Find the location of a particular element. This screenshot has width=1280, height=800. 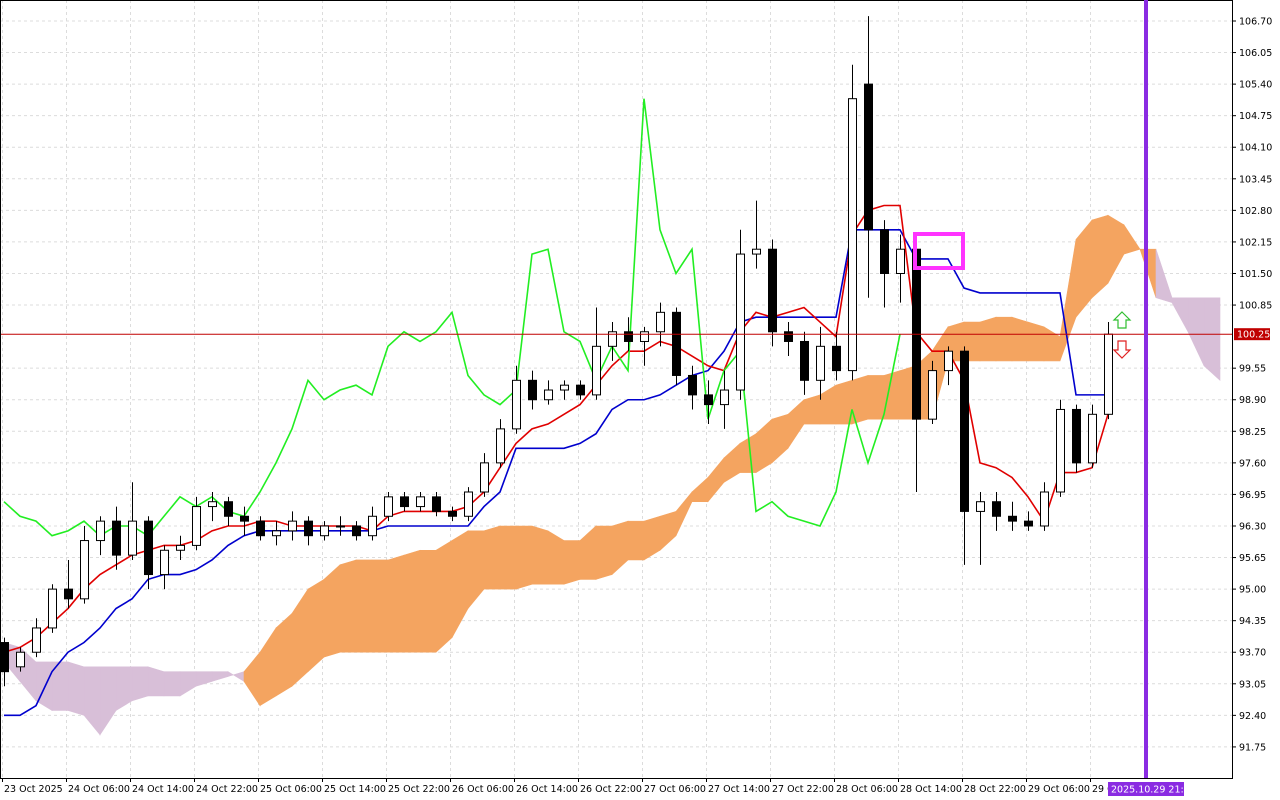

y-tick-label: 96.95 is located at coordinates (1252, 495).